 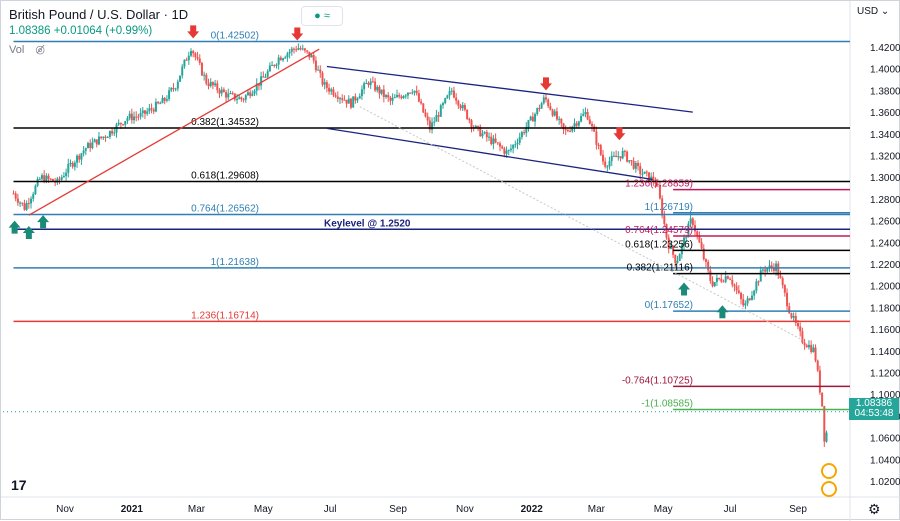 What do you see at coordinates (885, 352) in the screenshot?
I see `y-tick-label: 1.14000` at bounding box center [885, 352].